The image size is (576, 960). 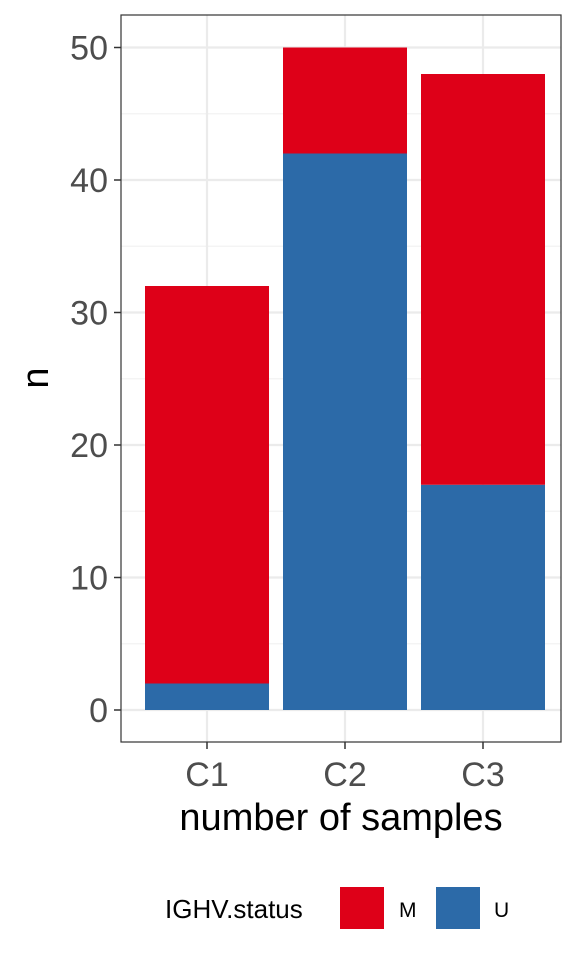 What do you see at coordinates (89, 579) in the screenshot?
I see `y-tick-label: 10` at bounding box center [89, 579].